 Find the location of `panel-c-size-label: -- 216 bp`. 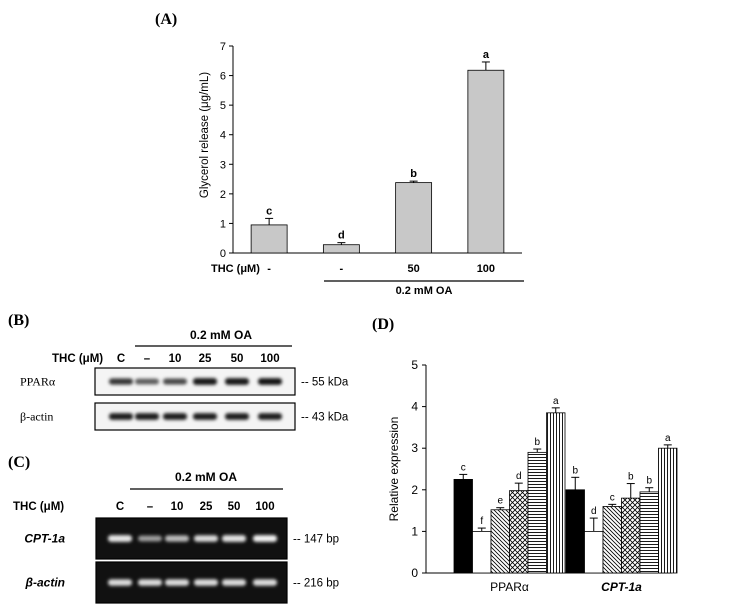

panel-c-size-label: -- 216 bp is located at coordinates (316, 584).